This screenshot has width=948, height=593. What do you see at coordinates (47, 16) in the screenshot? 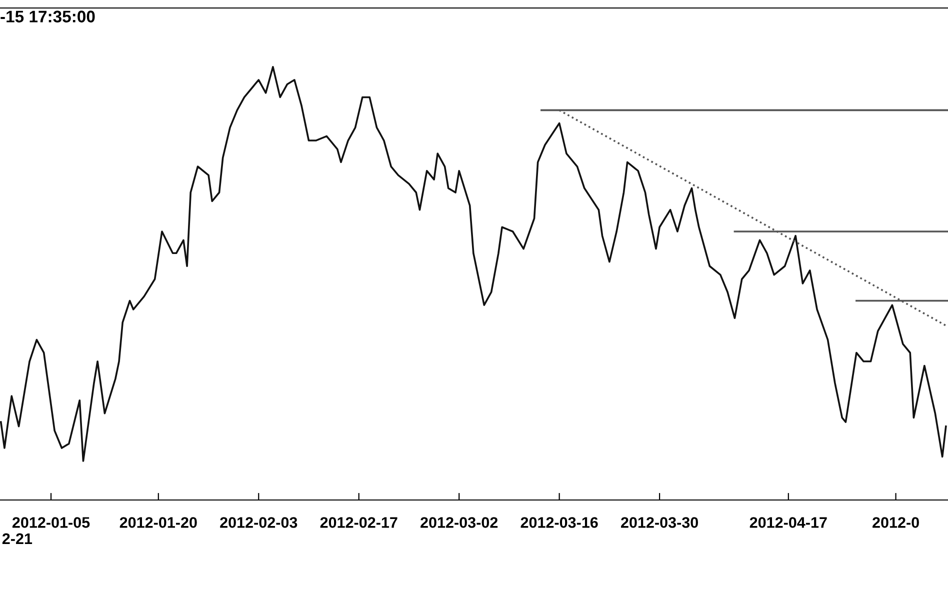
I see `chart-title: -15 17:35:00` at bounding box center [47, 16].